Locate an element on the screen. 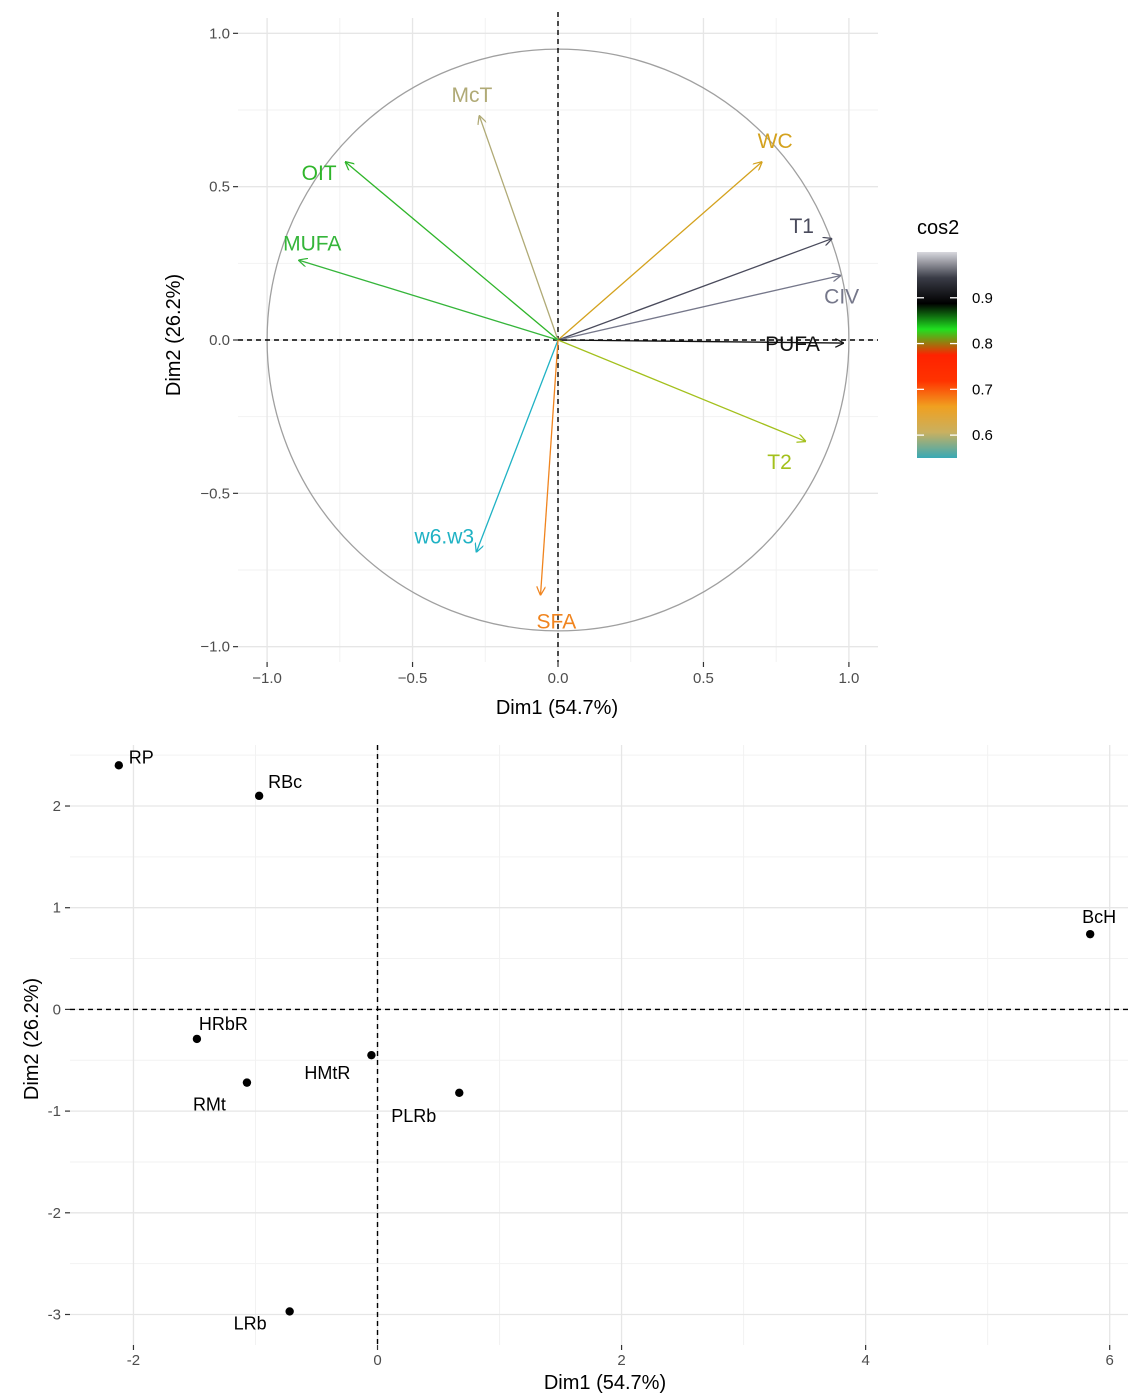 This screenshot has width=1128, height=1395. point-label: RMt is located at coordinates (209, 1105).